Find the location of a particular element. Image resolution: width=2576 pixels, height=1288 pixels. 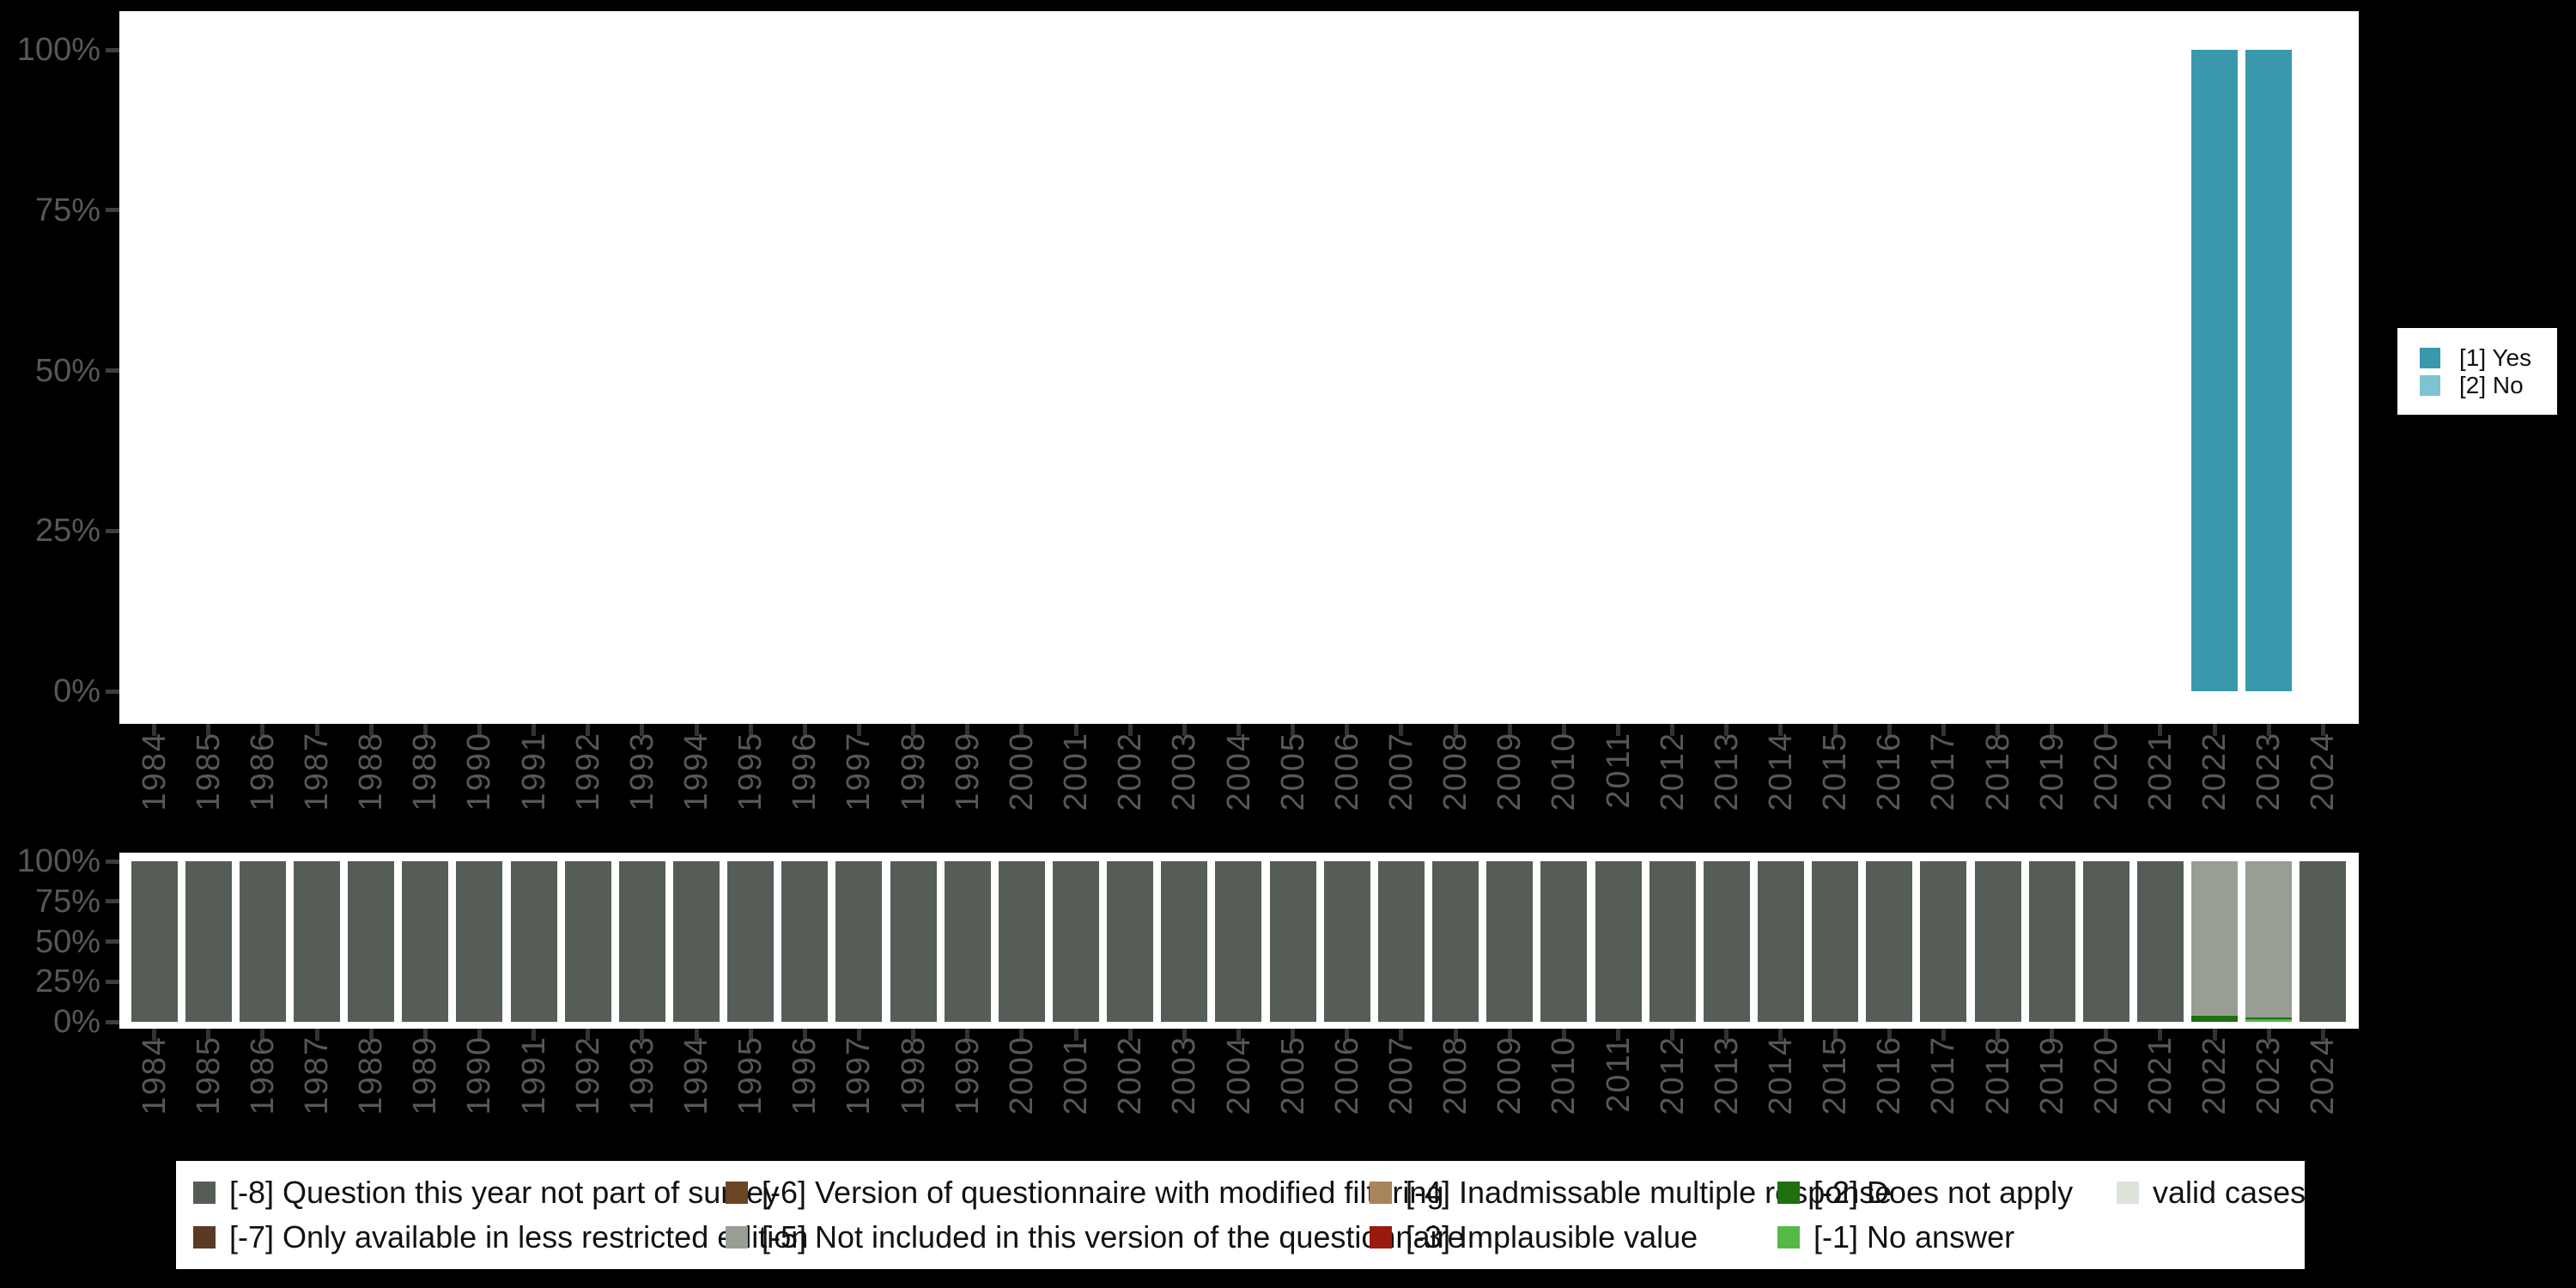

x-axis-label-2024: 2024 is located at coordinates (2324, 1075).